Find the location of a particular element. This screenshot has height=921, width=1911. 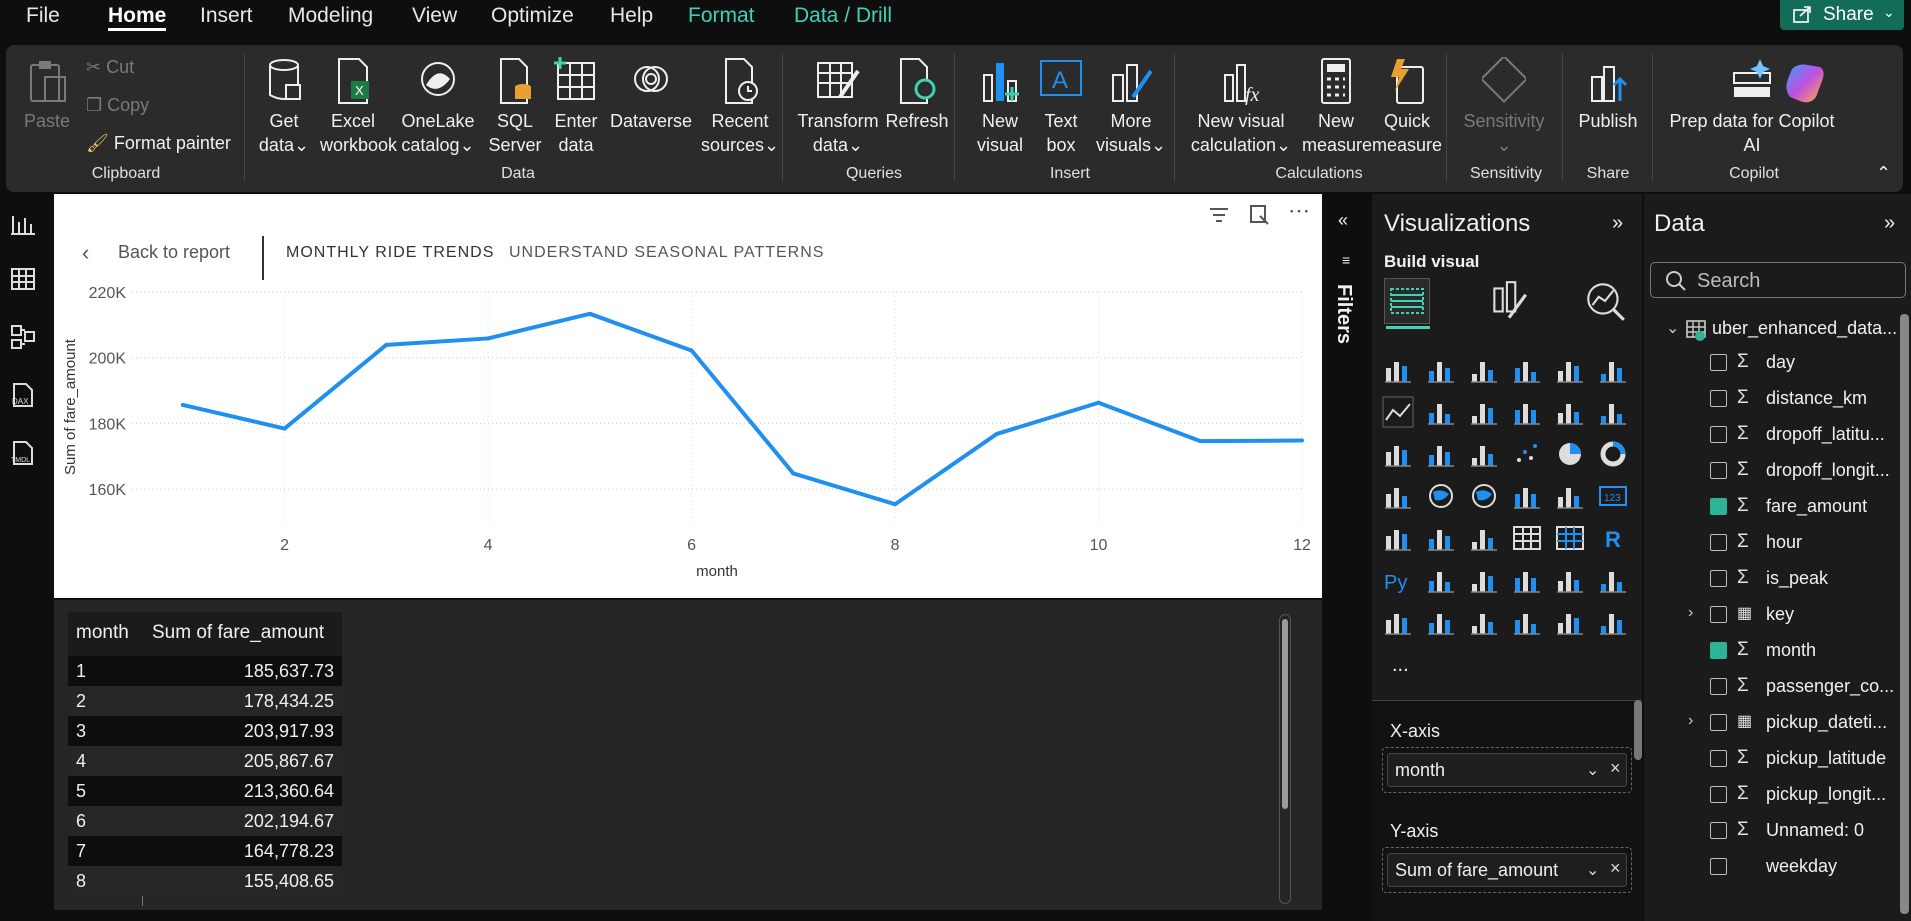

column-line-visual-icon is located at coordinates (1441, 454).